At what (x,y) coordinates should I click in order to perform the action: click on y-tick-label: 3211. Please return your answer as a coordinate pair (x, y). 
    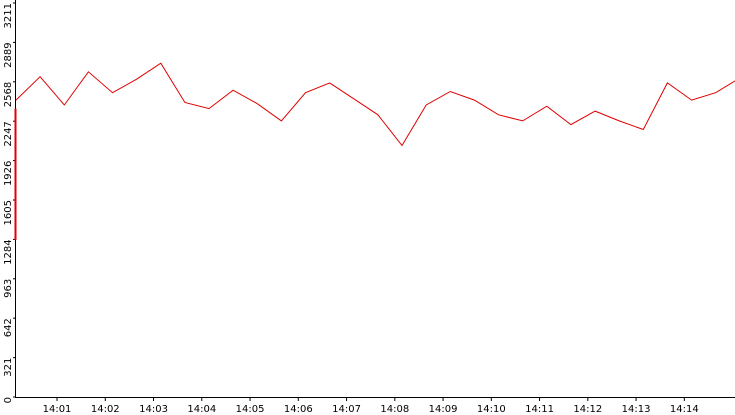
    Looking at the image, I should click on (8, 15).